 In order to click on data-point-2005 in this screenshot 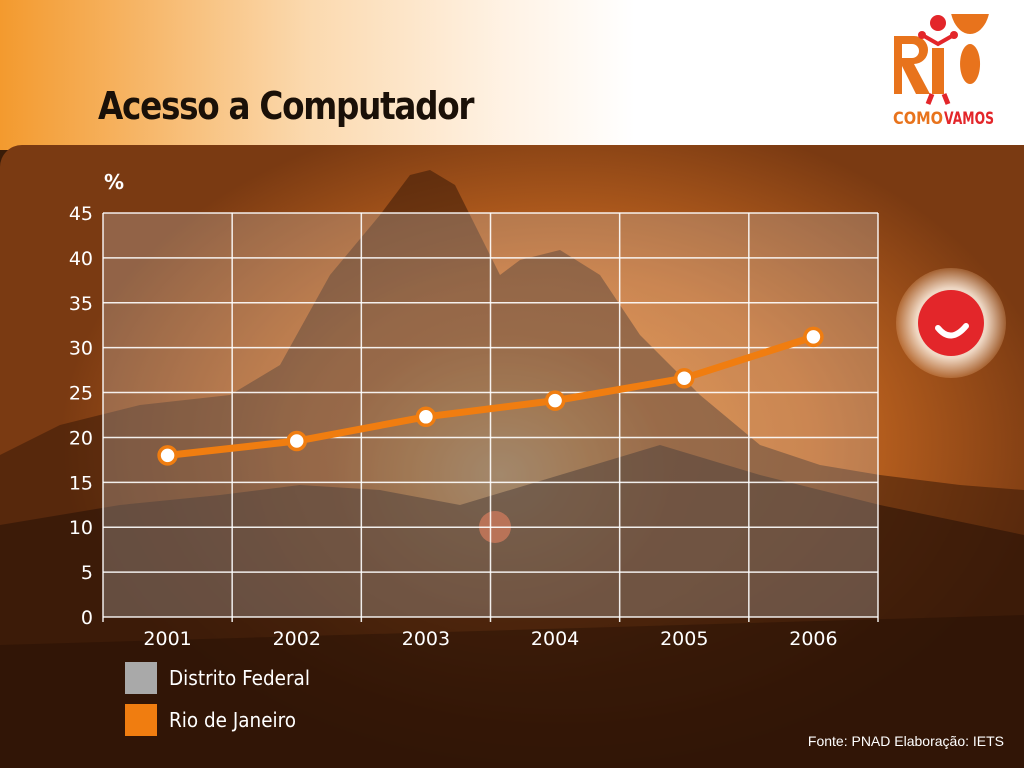, I will do `click(684, 378)`.